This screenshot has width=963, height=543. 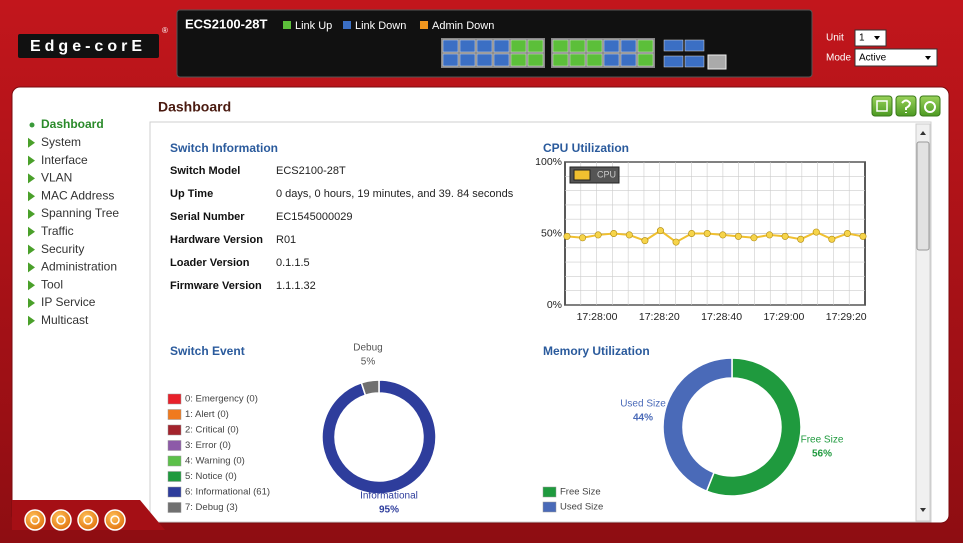 I want to click on nav-item: Multicast, so click(x=65, y=320).